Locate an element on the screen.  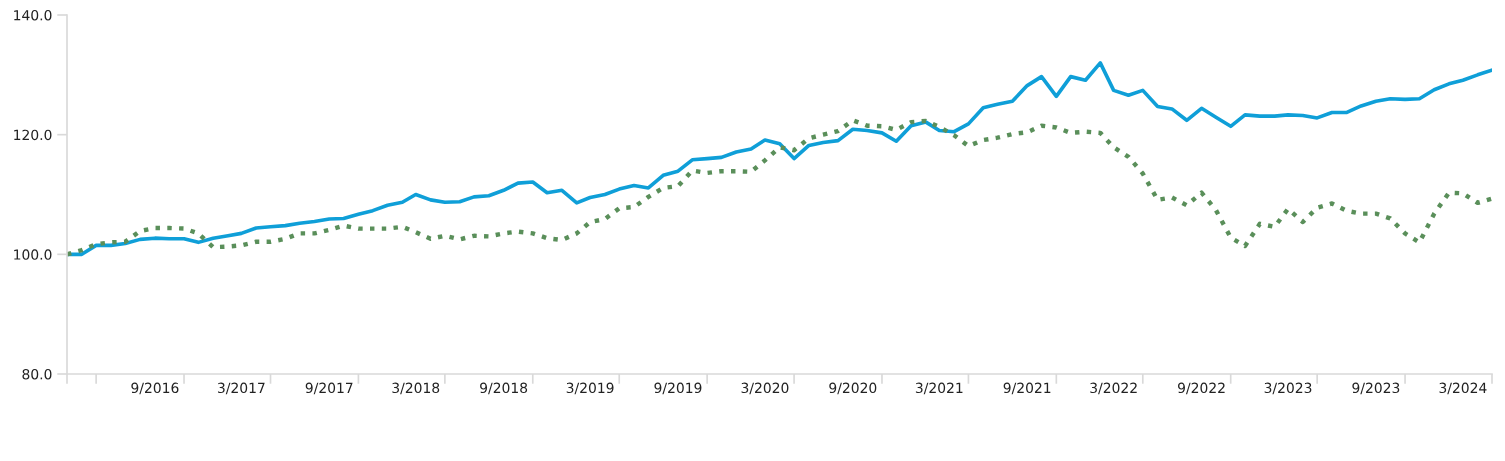
x-tick-label: 3/2019 is located at coordinates (590, 388).